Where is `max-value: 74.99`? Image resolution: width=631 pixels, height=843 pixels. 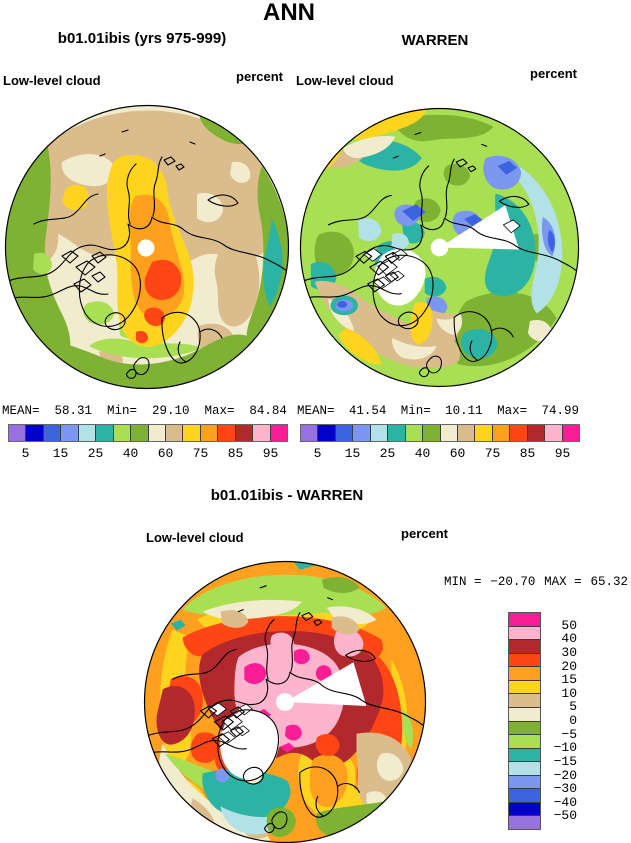 max-value: 74.99 is located at coordinates (560, 411).